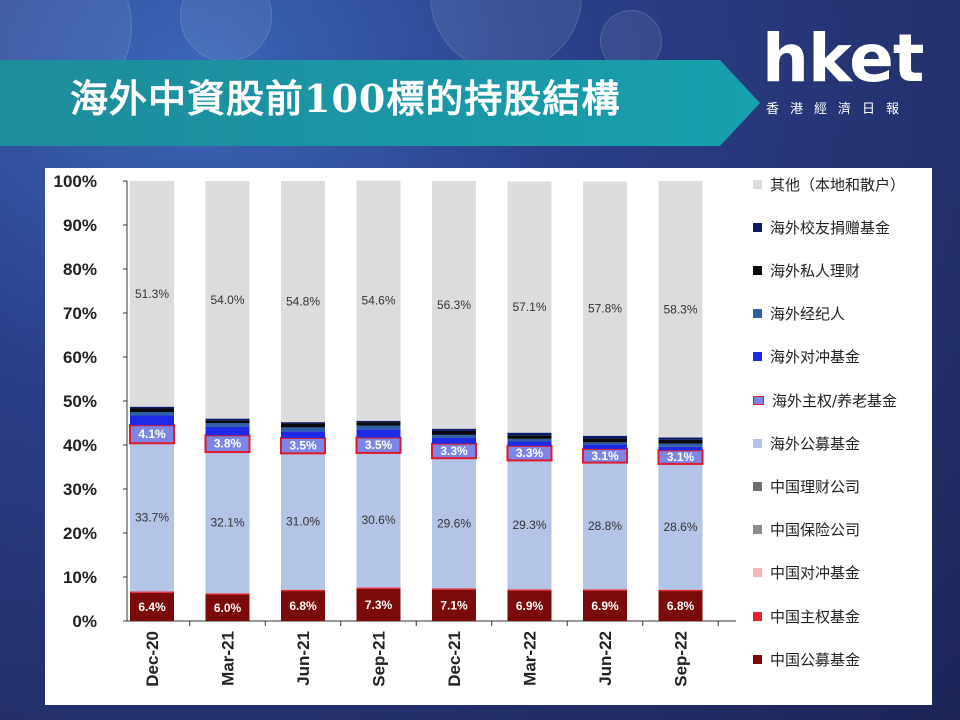 The image size is (960, 720). I want to click on data-label: 29.3%, so click(529, 525).